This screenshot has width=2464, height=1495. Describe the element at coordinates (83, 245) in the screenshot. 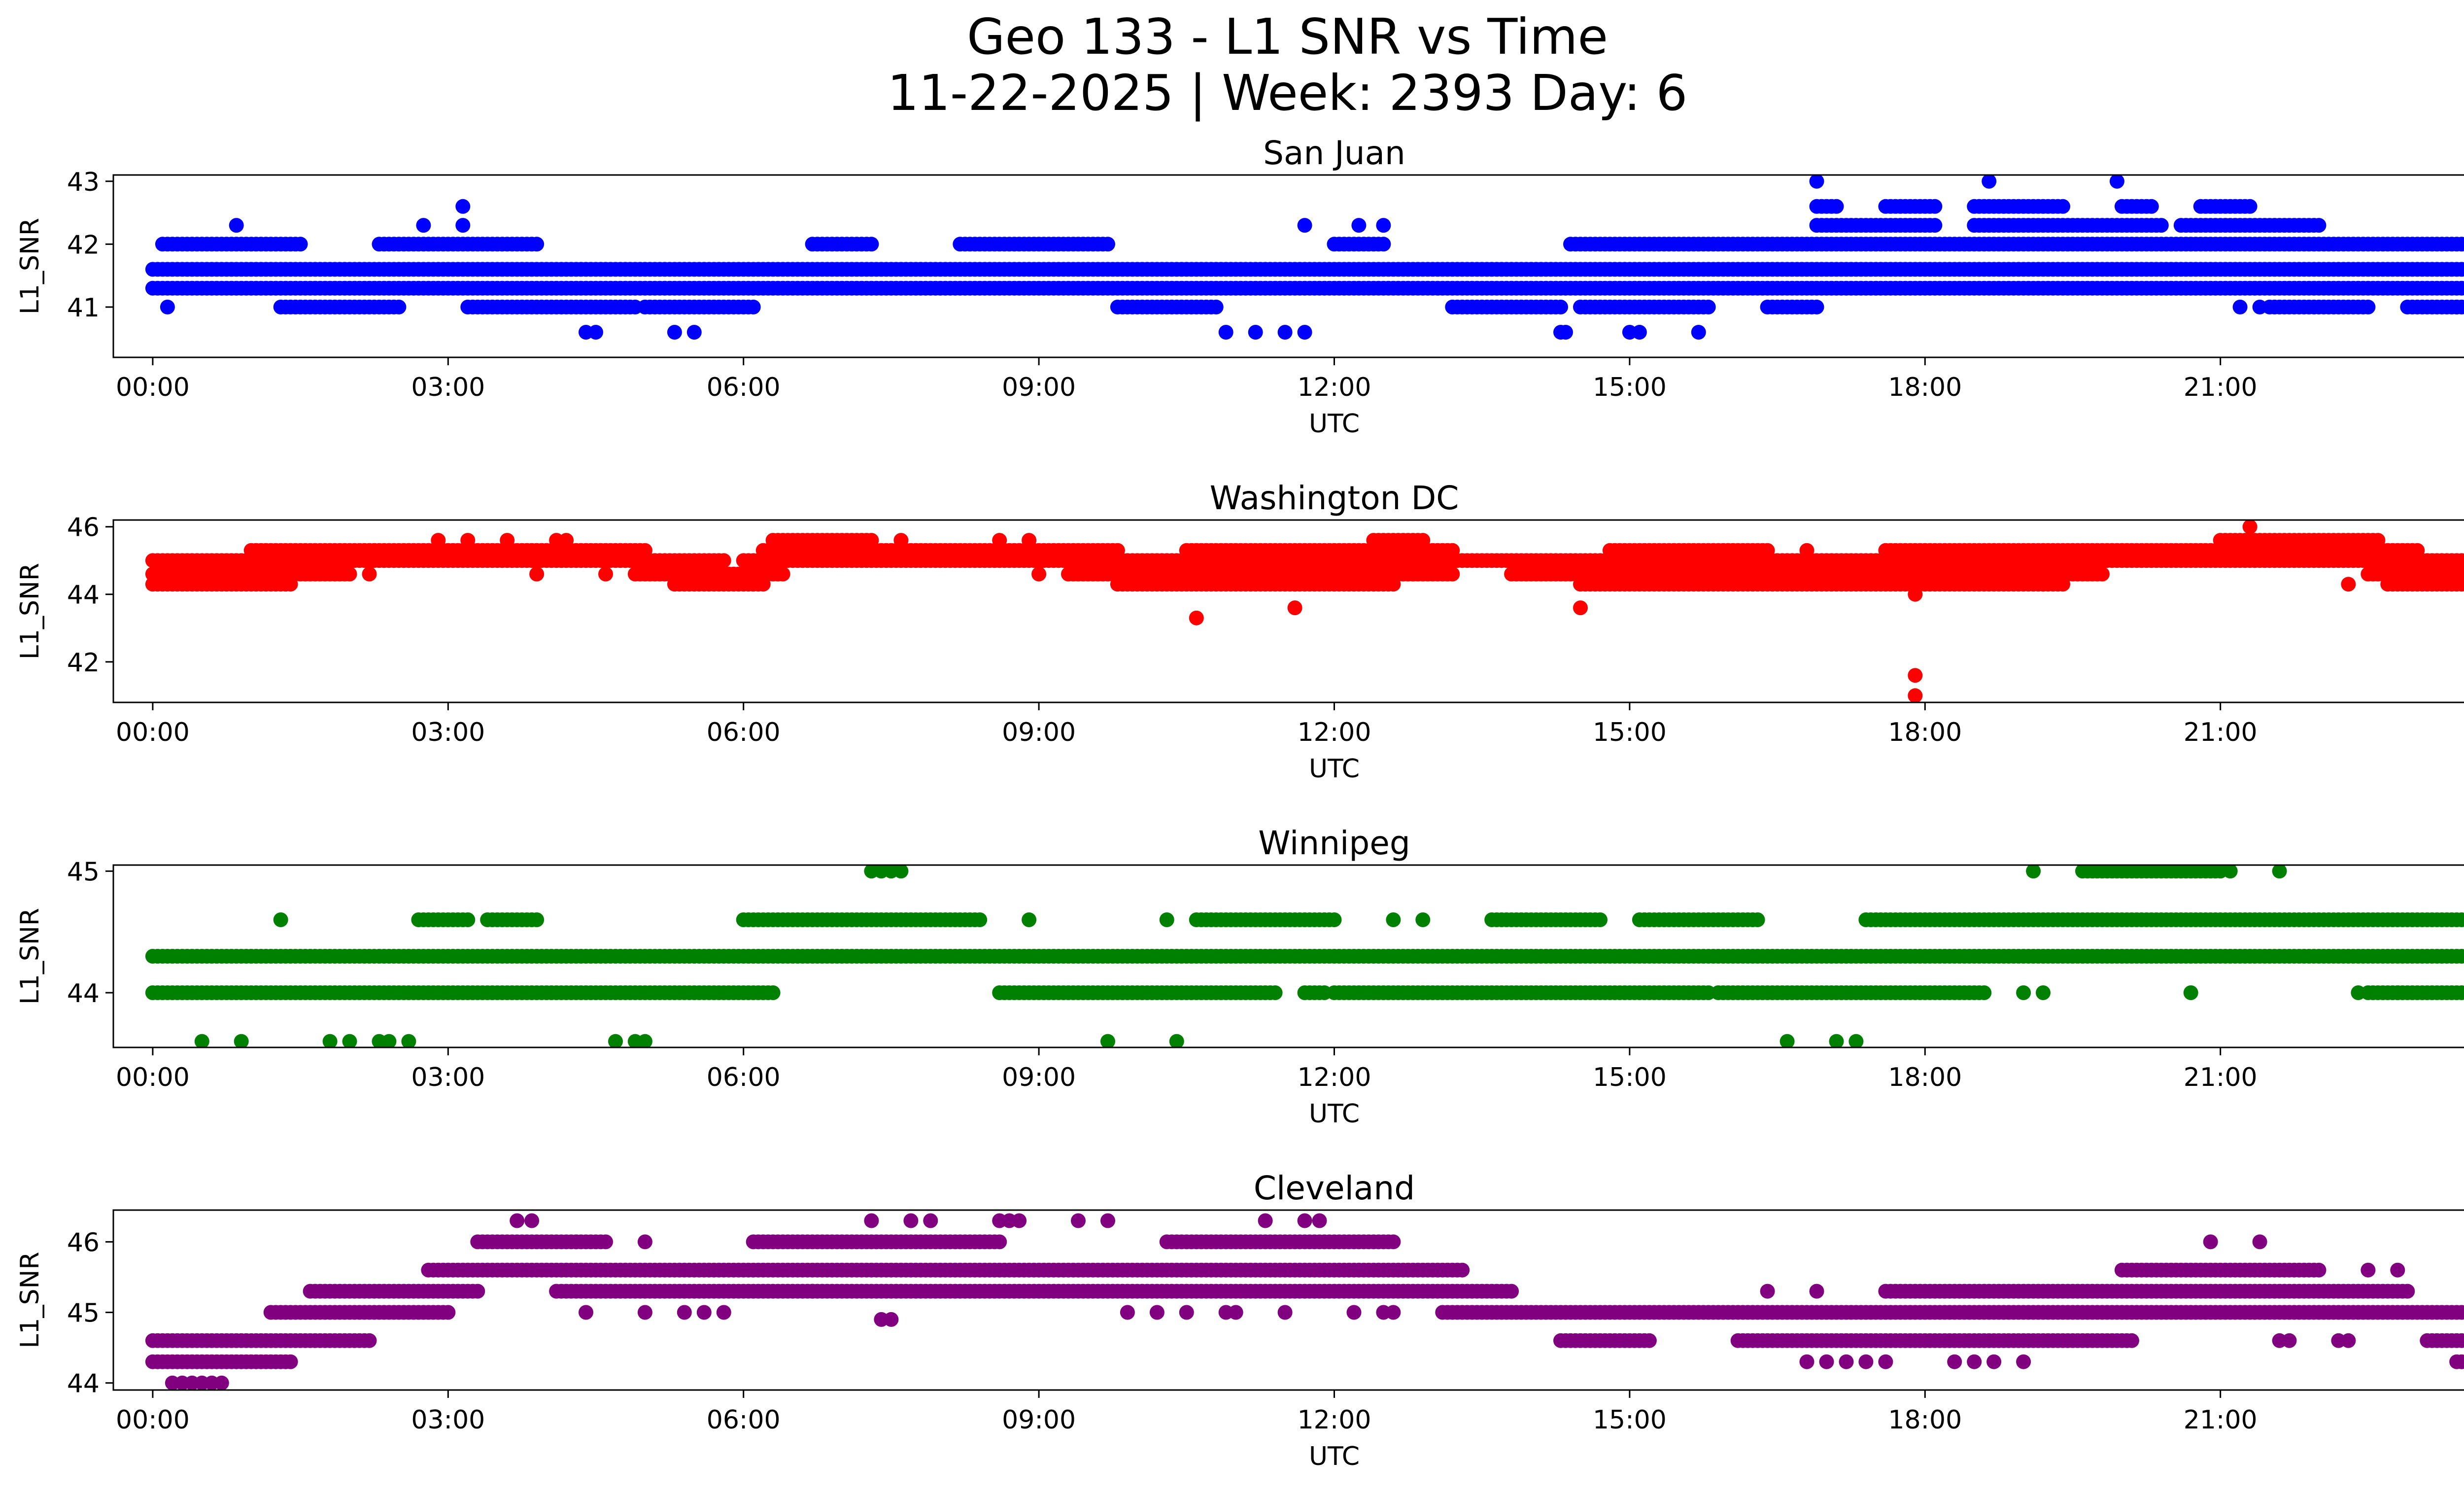

I see `y-tick-label: 42` at that location.